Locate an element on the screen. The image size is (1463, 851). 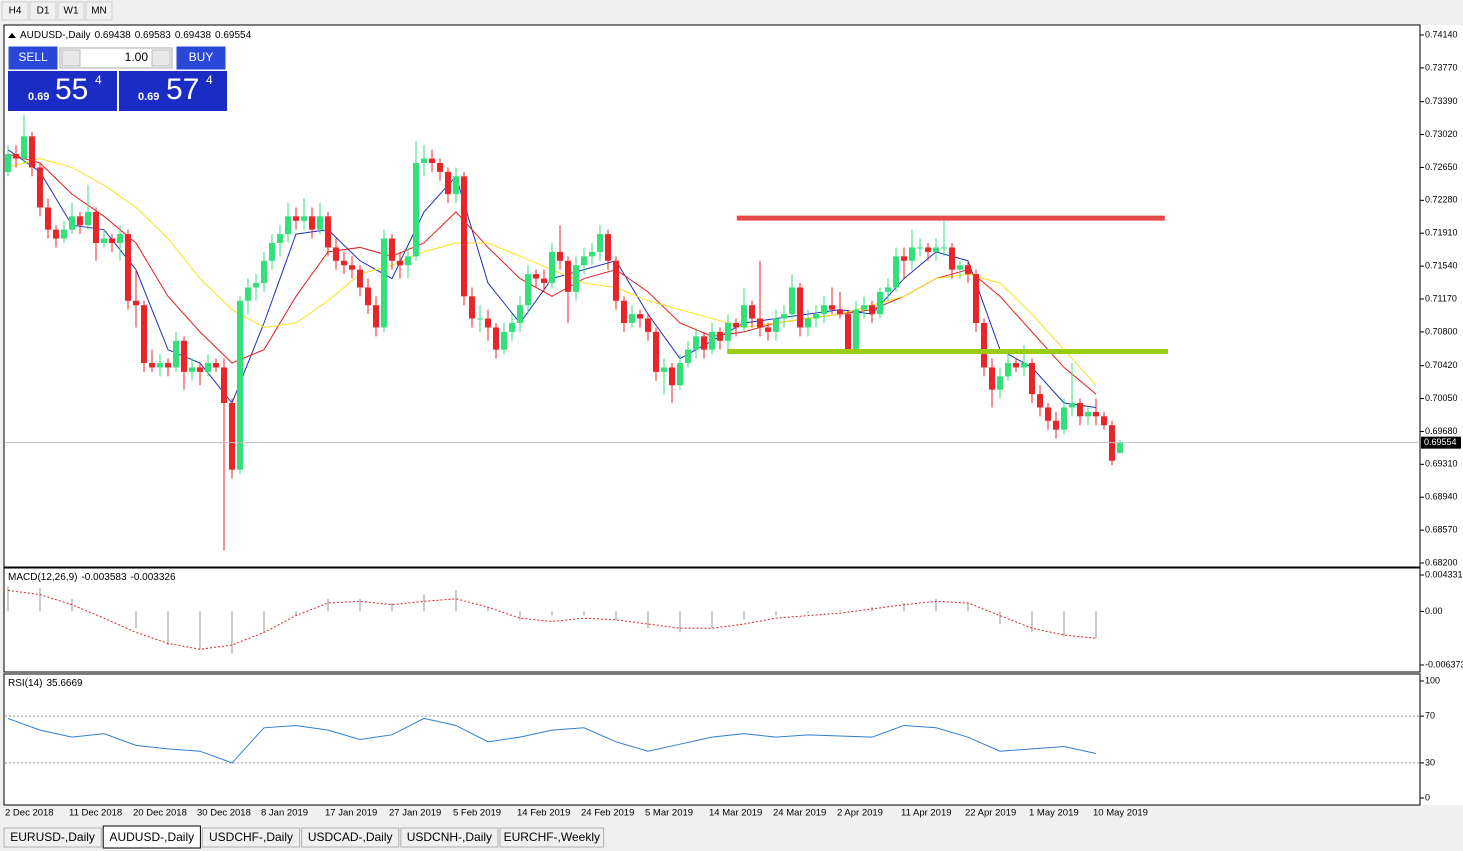
y-tick-label: 70 is located at coordinates (1430, 715).